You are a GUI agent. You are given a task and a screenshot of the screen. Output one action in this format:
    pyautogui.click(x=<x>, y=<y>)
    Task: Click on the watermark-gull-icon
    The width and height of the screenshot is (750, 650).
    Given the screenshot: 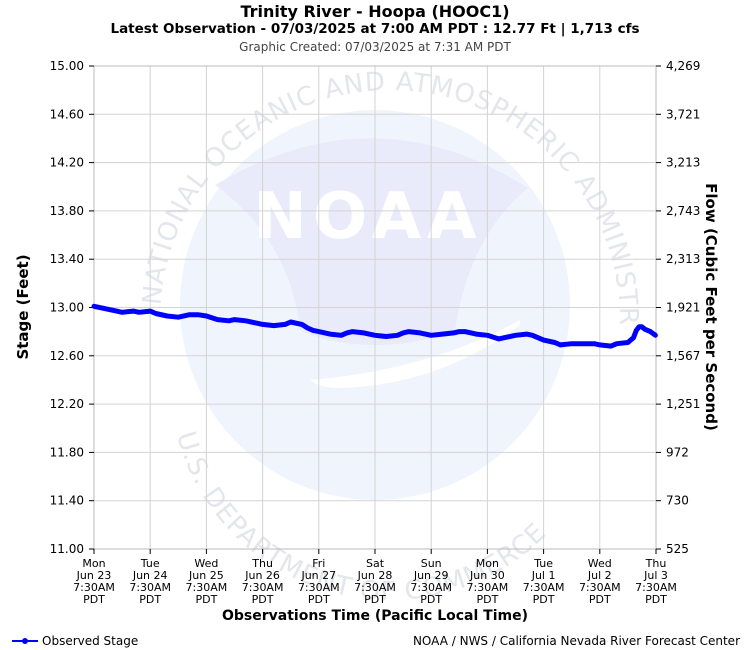 What is the action you would take?
    pyautogui.click(x=371, y=241)
    